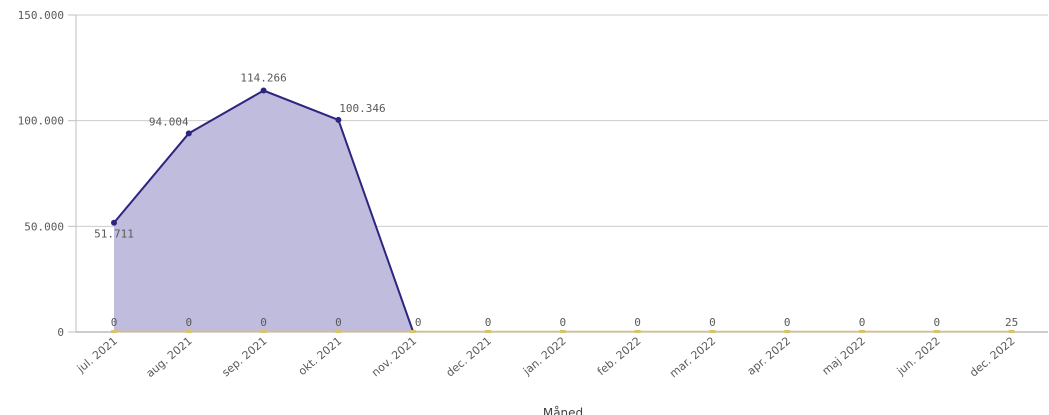 Image resolution: width=1049 pixels, height=415 pixels. What do you see at coordinates (320, 356) in the screenshot?
I see `x-tick-label: okt. 2021` at bounding box center [320, 356].